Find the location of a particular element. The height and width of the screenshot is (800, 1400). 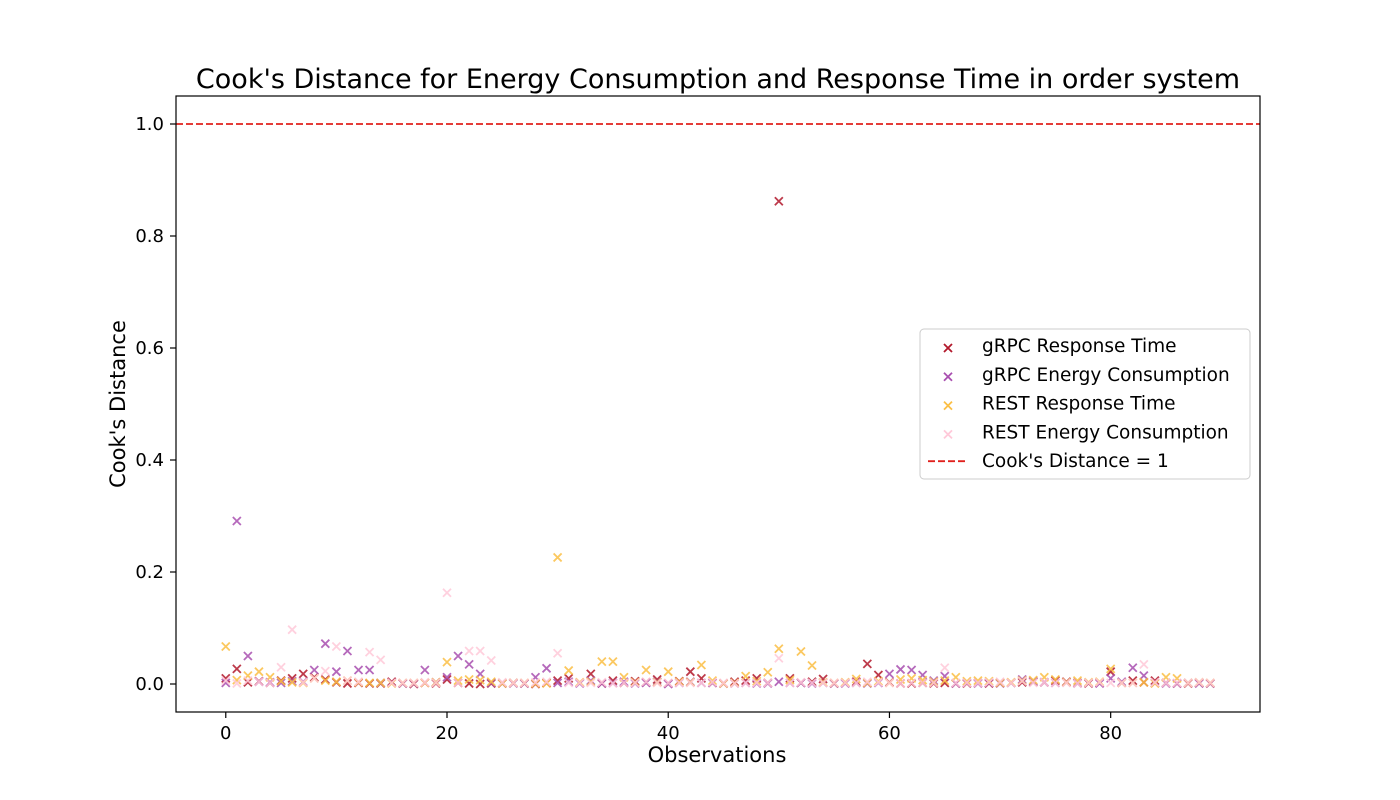

series-2-point-22-glyph is located at coordinates (469, 679).